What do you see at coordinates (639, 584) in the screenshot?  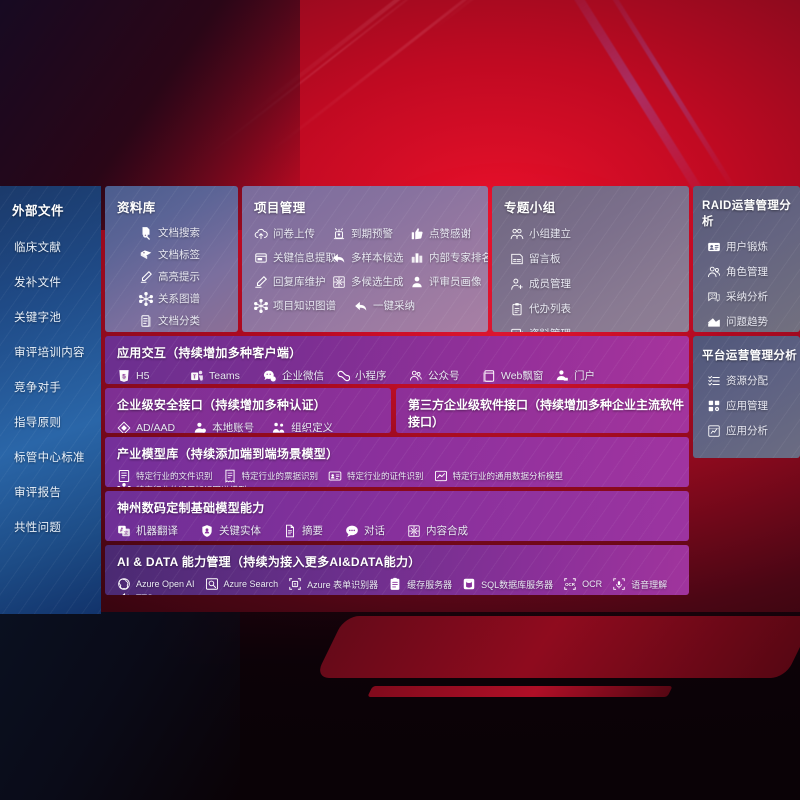 I see `item-speech-understanding: 语音理解` at bounding box center [639, 584].